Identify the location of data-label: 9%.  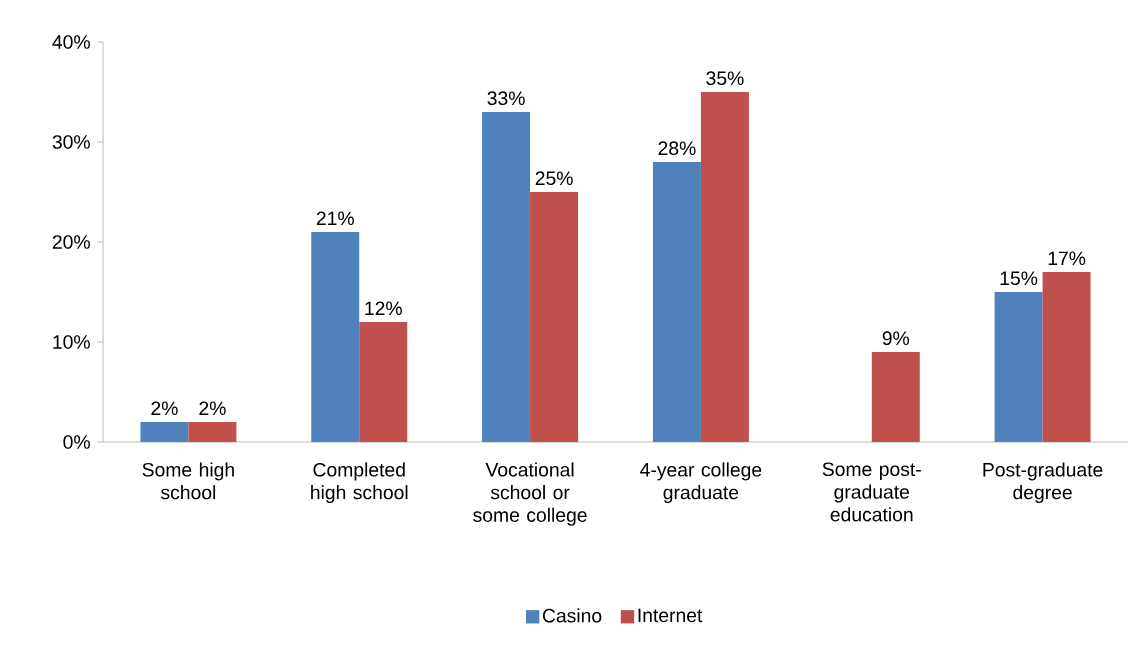
(896, 338).